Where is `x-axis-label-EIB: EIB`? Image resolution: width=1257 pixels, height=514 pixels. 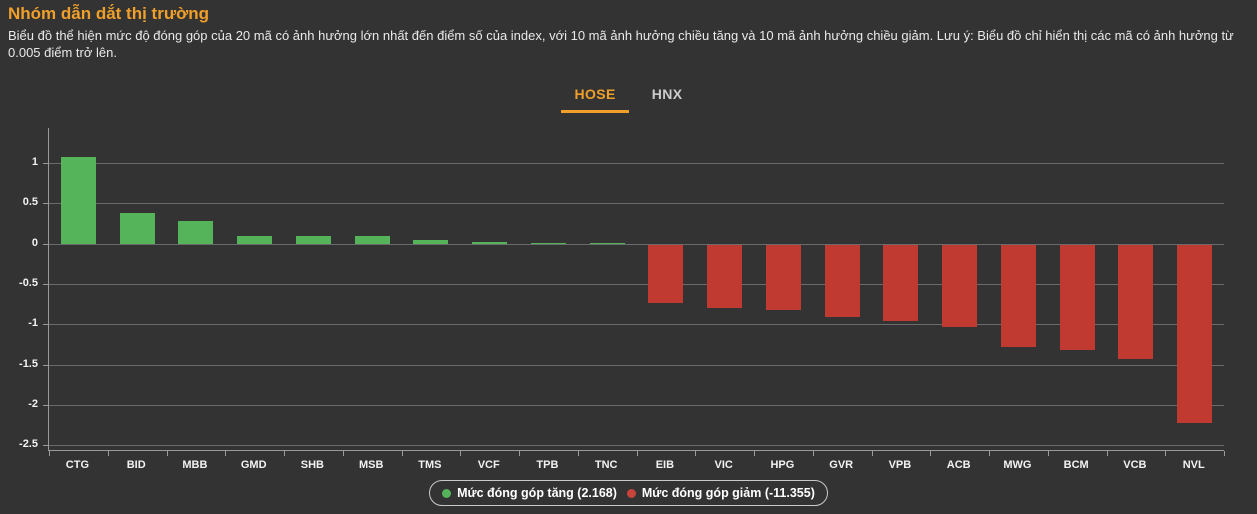 x-axis-label-EIB: EIB is located at coordinates (665, 465).